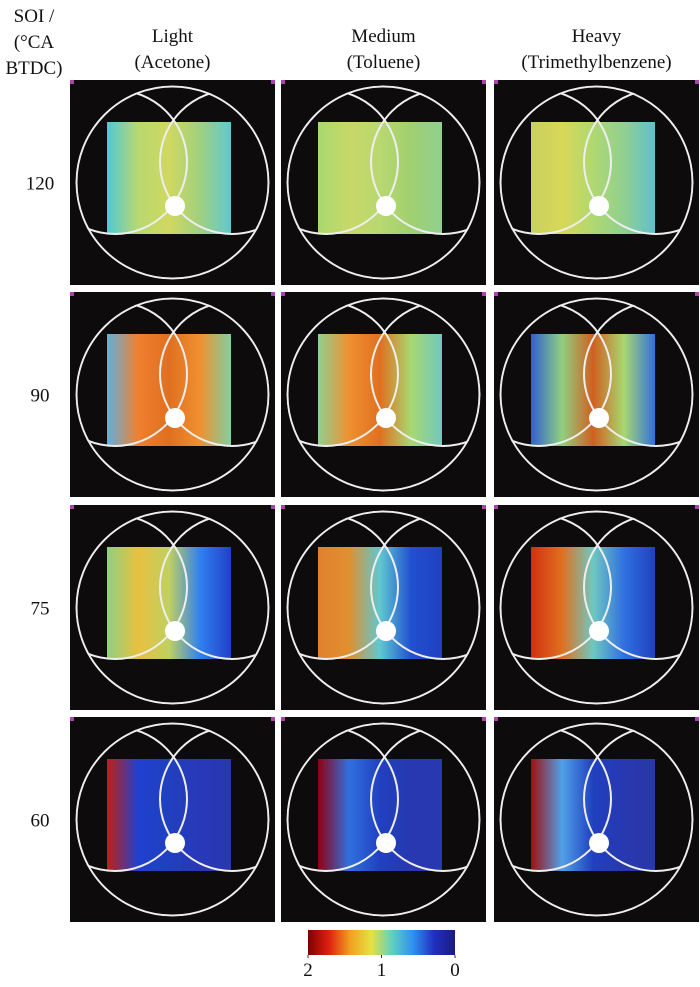  What do you see at coordinates (308, 970) in the screenshot?
I see `colorbar-label: 2` at bounding box center [308, 970].